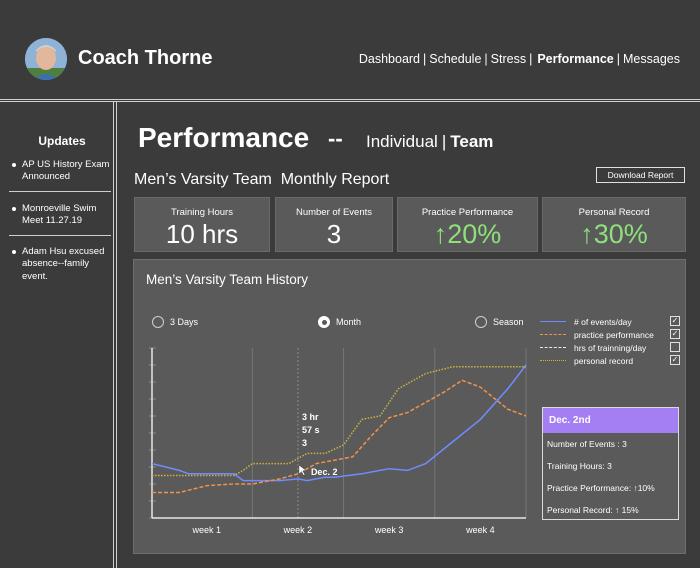 This screenshot has width=700, height=568. Describe the element at coordinates (614, 212) in the screenshot. I see `stat-label: Personal Record` at that location.